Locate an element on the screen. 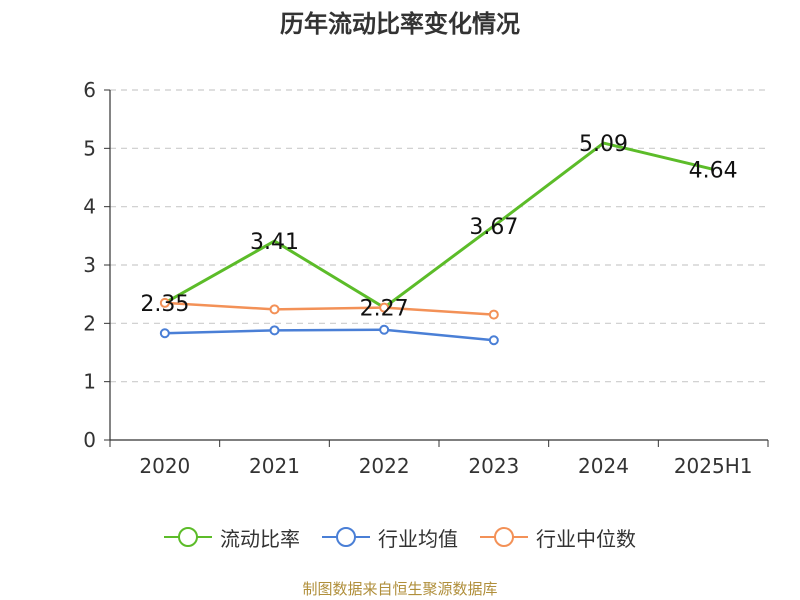 The image size is (800, 600). x-tick-label-2023: 2023 is located at coordinates (493, 466).